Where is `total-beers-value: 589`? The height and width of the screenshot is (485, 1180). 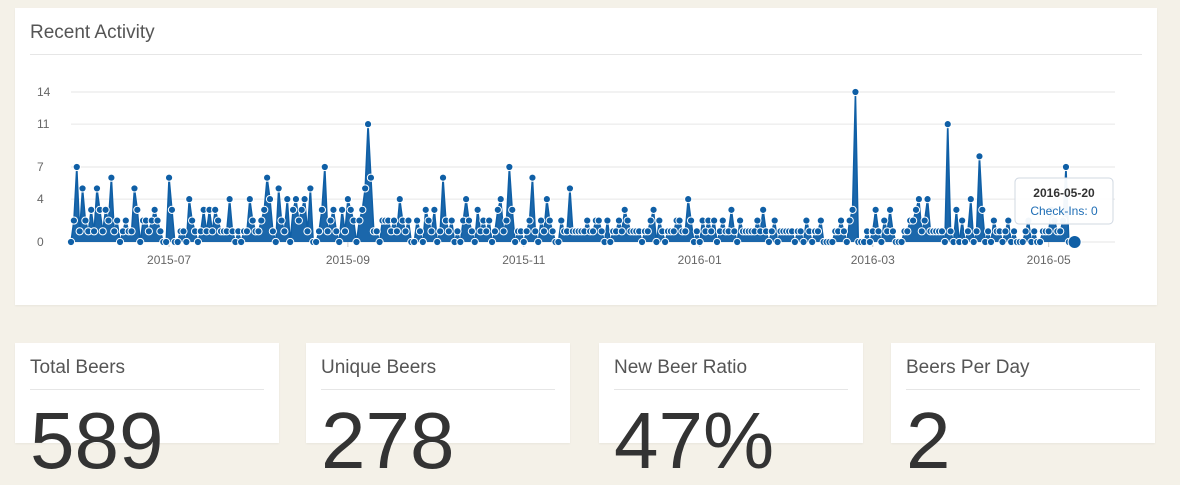
total-beers-value: 589 is located at coordinates (97, 440).